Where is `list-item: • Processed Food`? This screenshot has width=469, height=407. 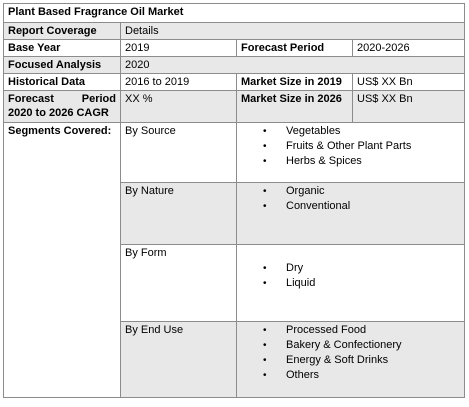
list-item: • Processed Food is located at coordinates (315, 330).